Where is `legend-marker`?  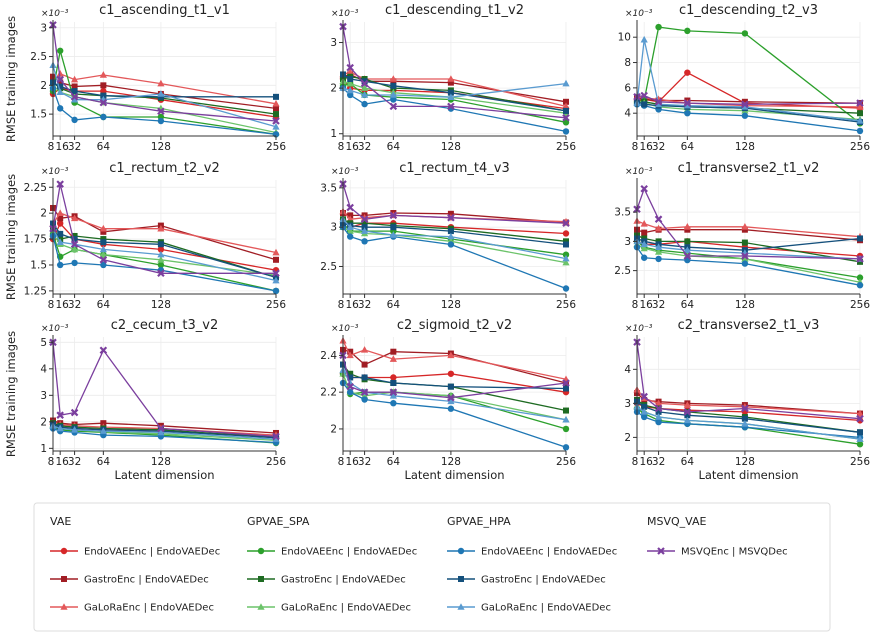 legend-marker is located at coordinates (64, 579).